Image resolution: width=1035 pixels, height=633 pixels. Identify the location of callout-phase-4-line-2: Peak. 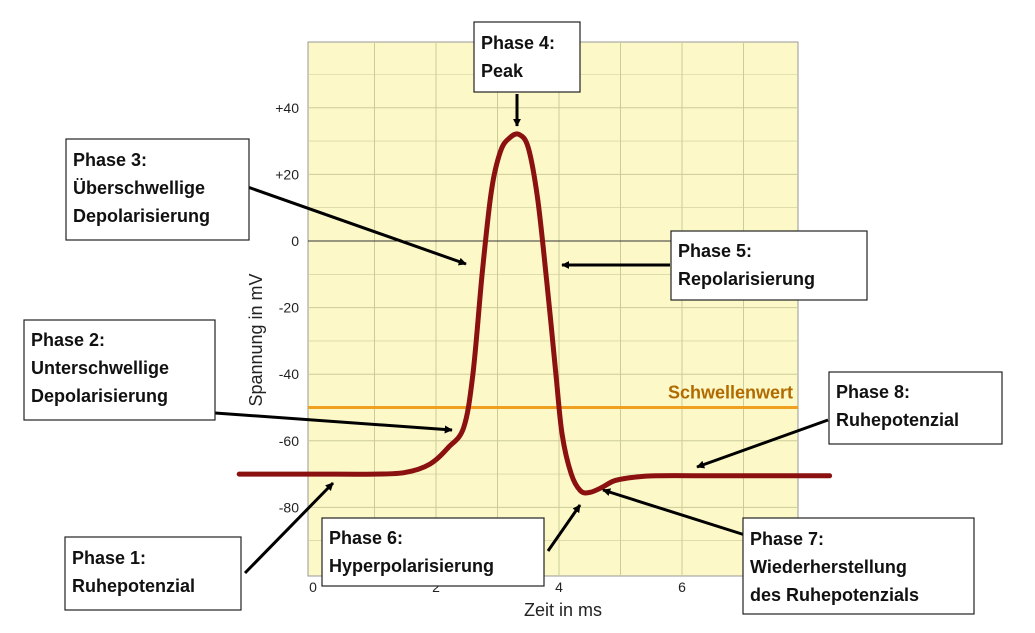
(502, 71).